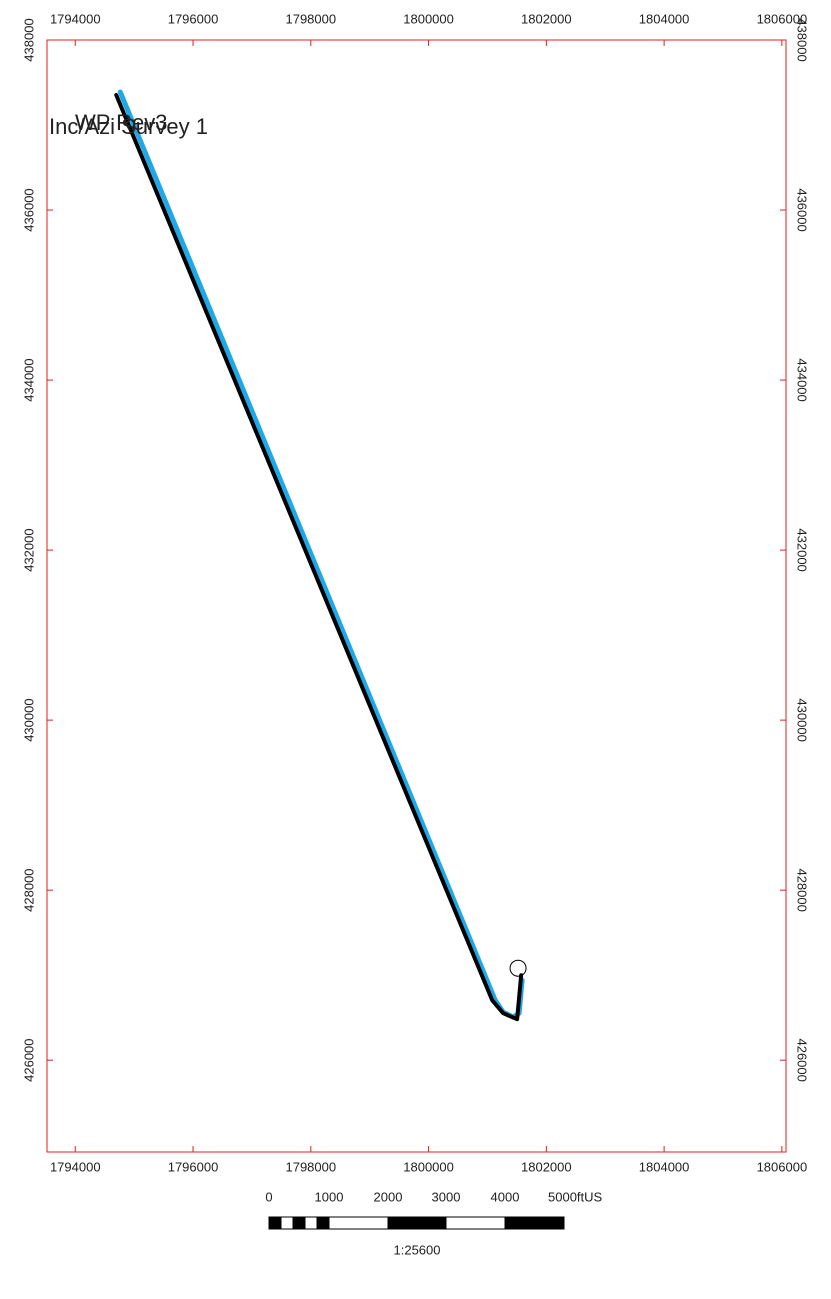  I want to click on scale-label: 5000ftUS, so click(575, 1196).